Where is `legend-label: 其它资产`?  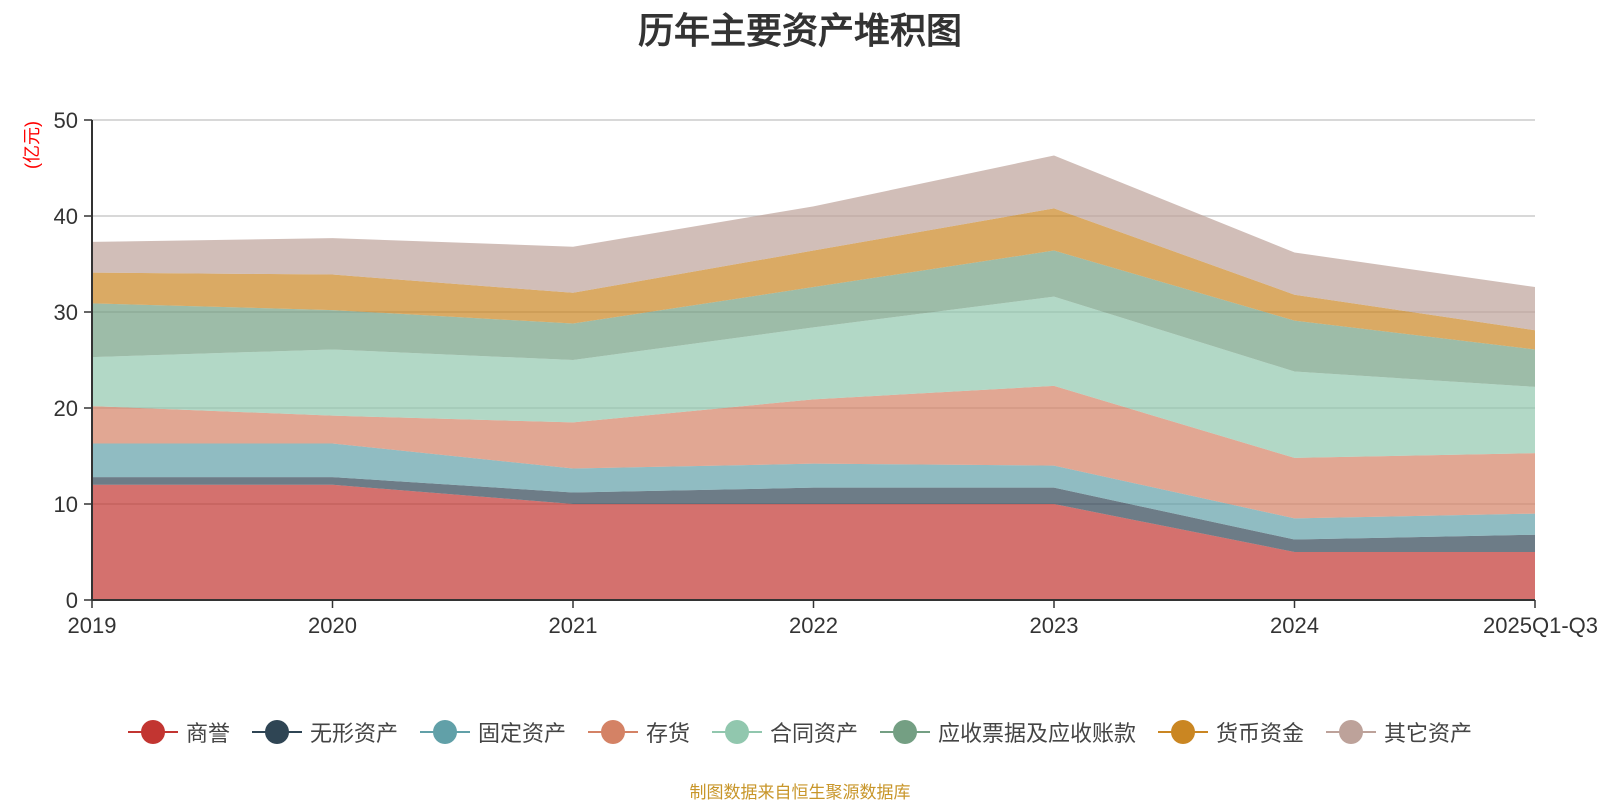 legend-label: 其它资产 is located at coordinates (1428, 734).